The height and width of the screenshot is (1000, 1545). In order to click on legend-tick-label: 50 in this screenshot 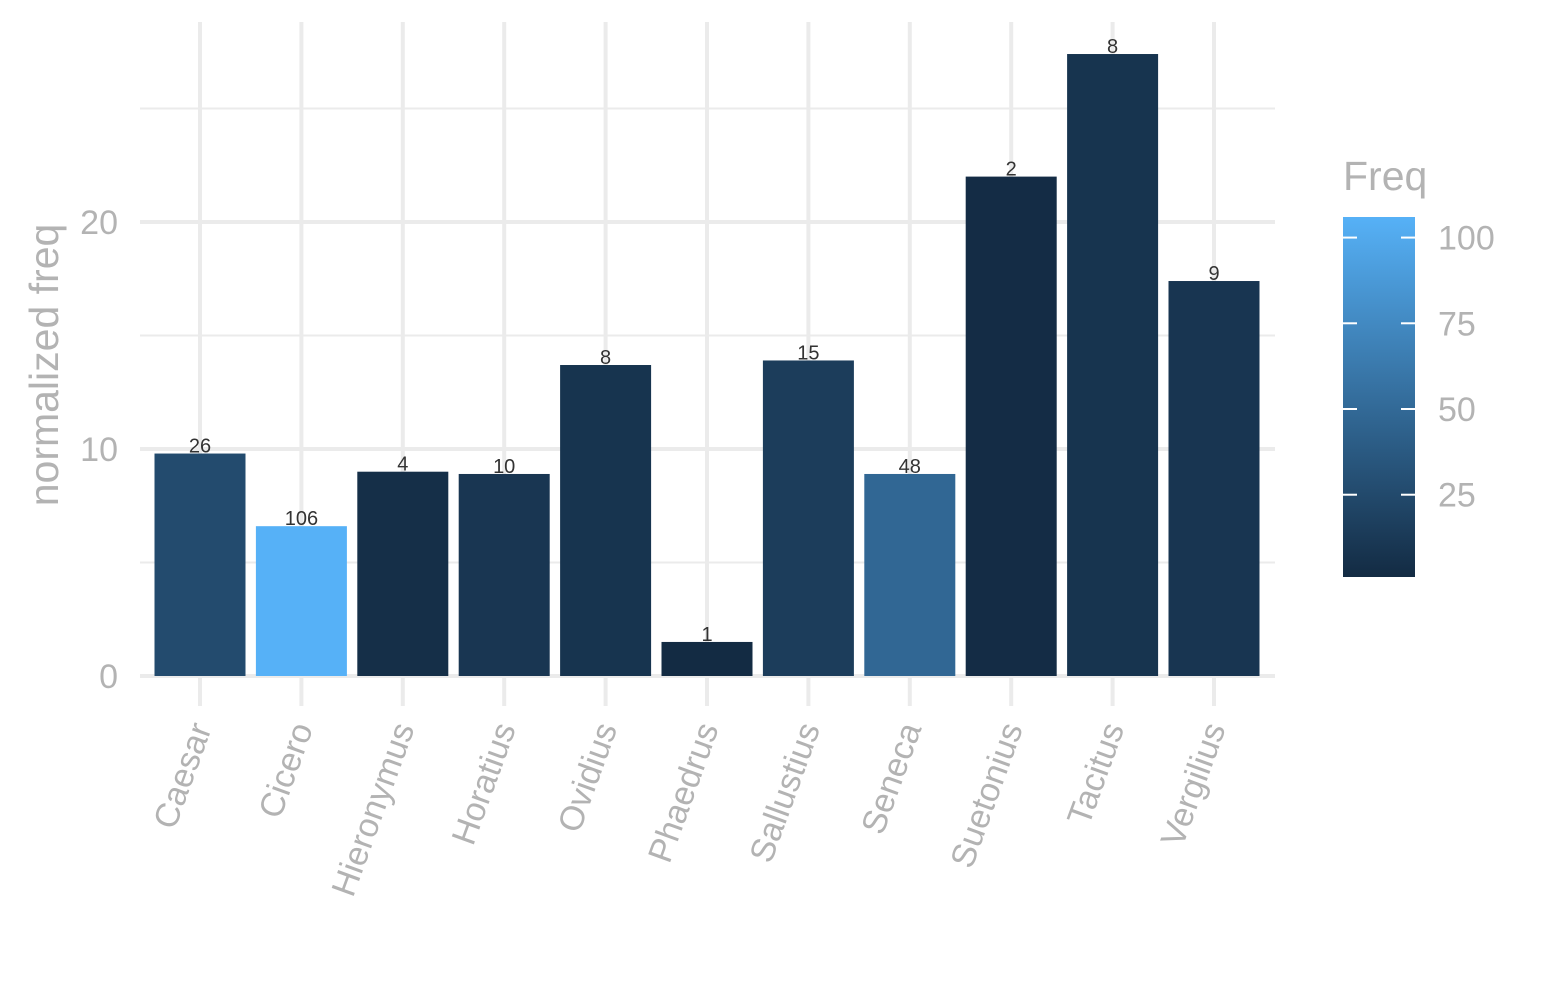, I will do `click(1457, 410)`.